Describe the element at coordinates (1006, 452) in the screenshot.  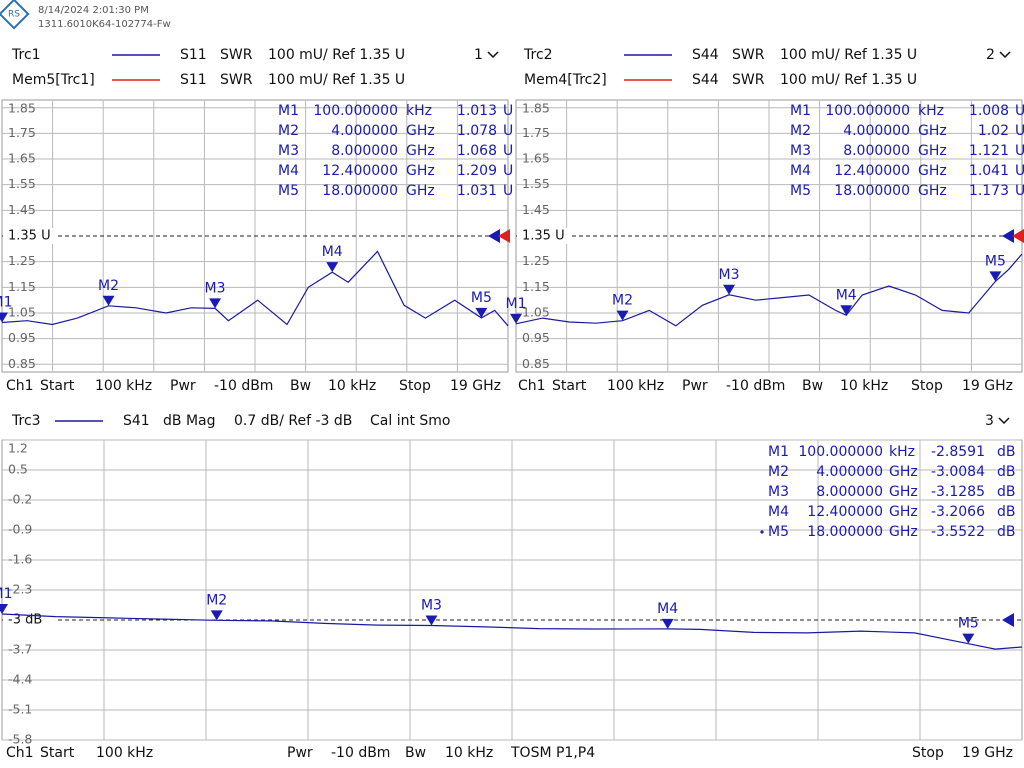
I see `marker-value-unit: dB` at that location.